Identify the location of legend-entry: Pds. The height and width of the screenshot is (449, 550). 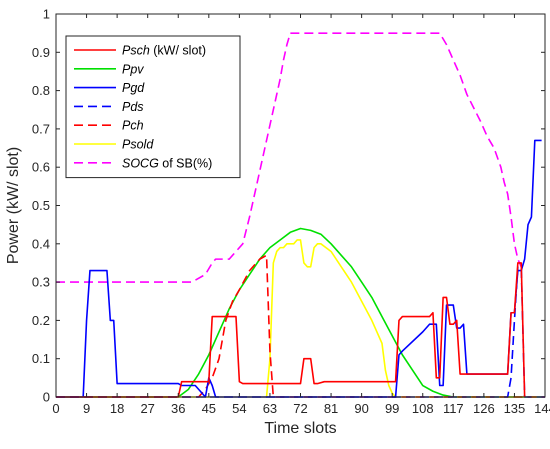
(133, 107).